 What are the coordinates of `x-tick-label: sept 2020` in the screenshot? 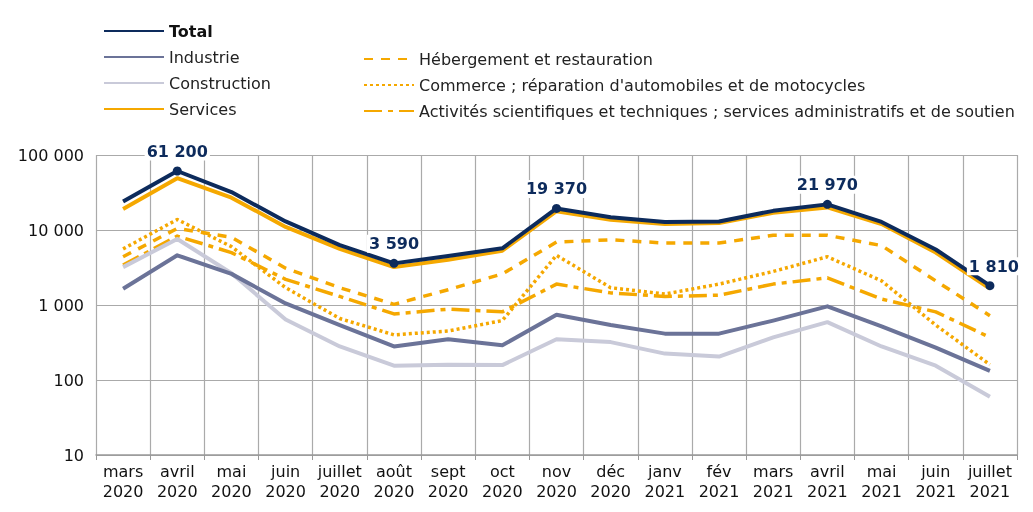 It's located at (448, 481).